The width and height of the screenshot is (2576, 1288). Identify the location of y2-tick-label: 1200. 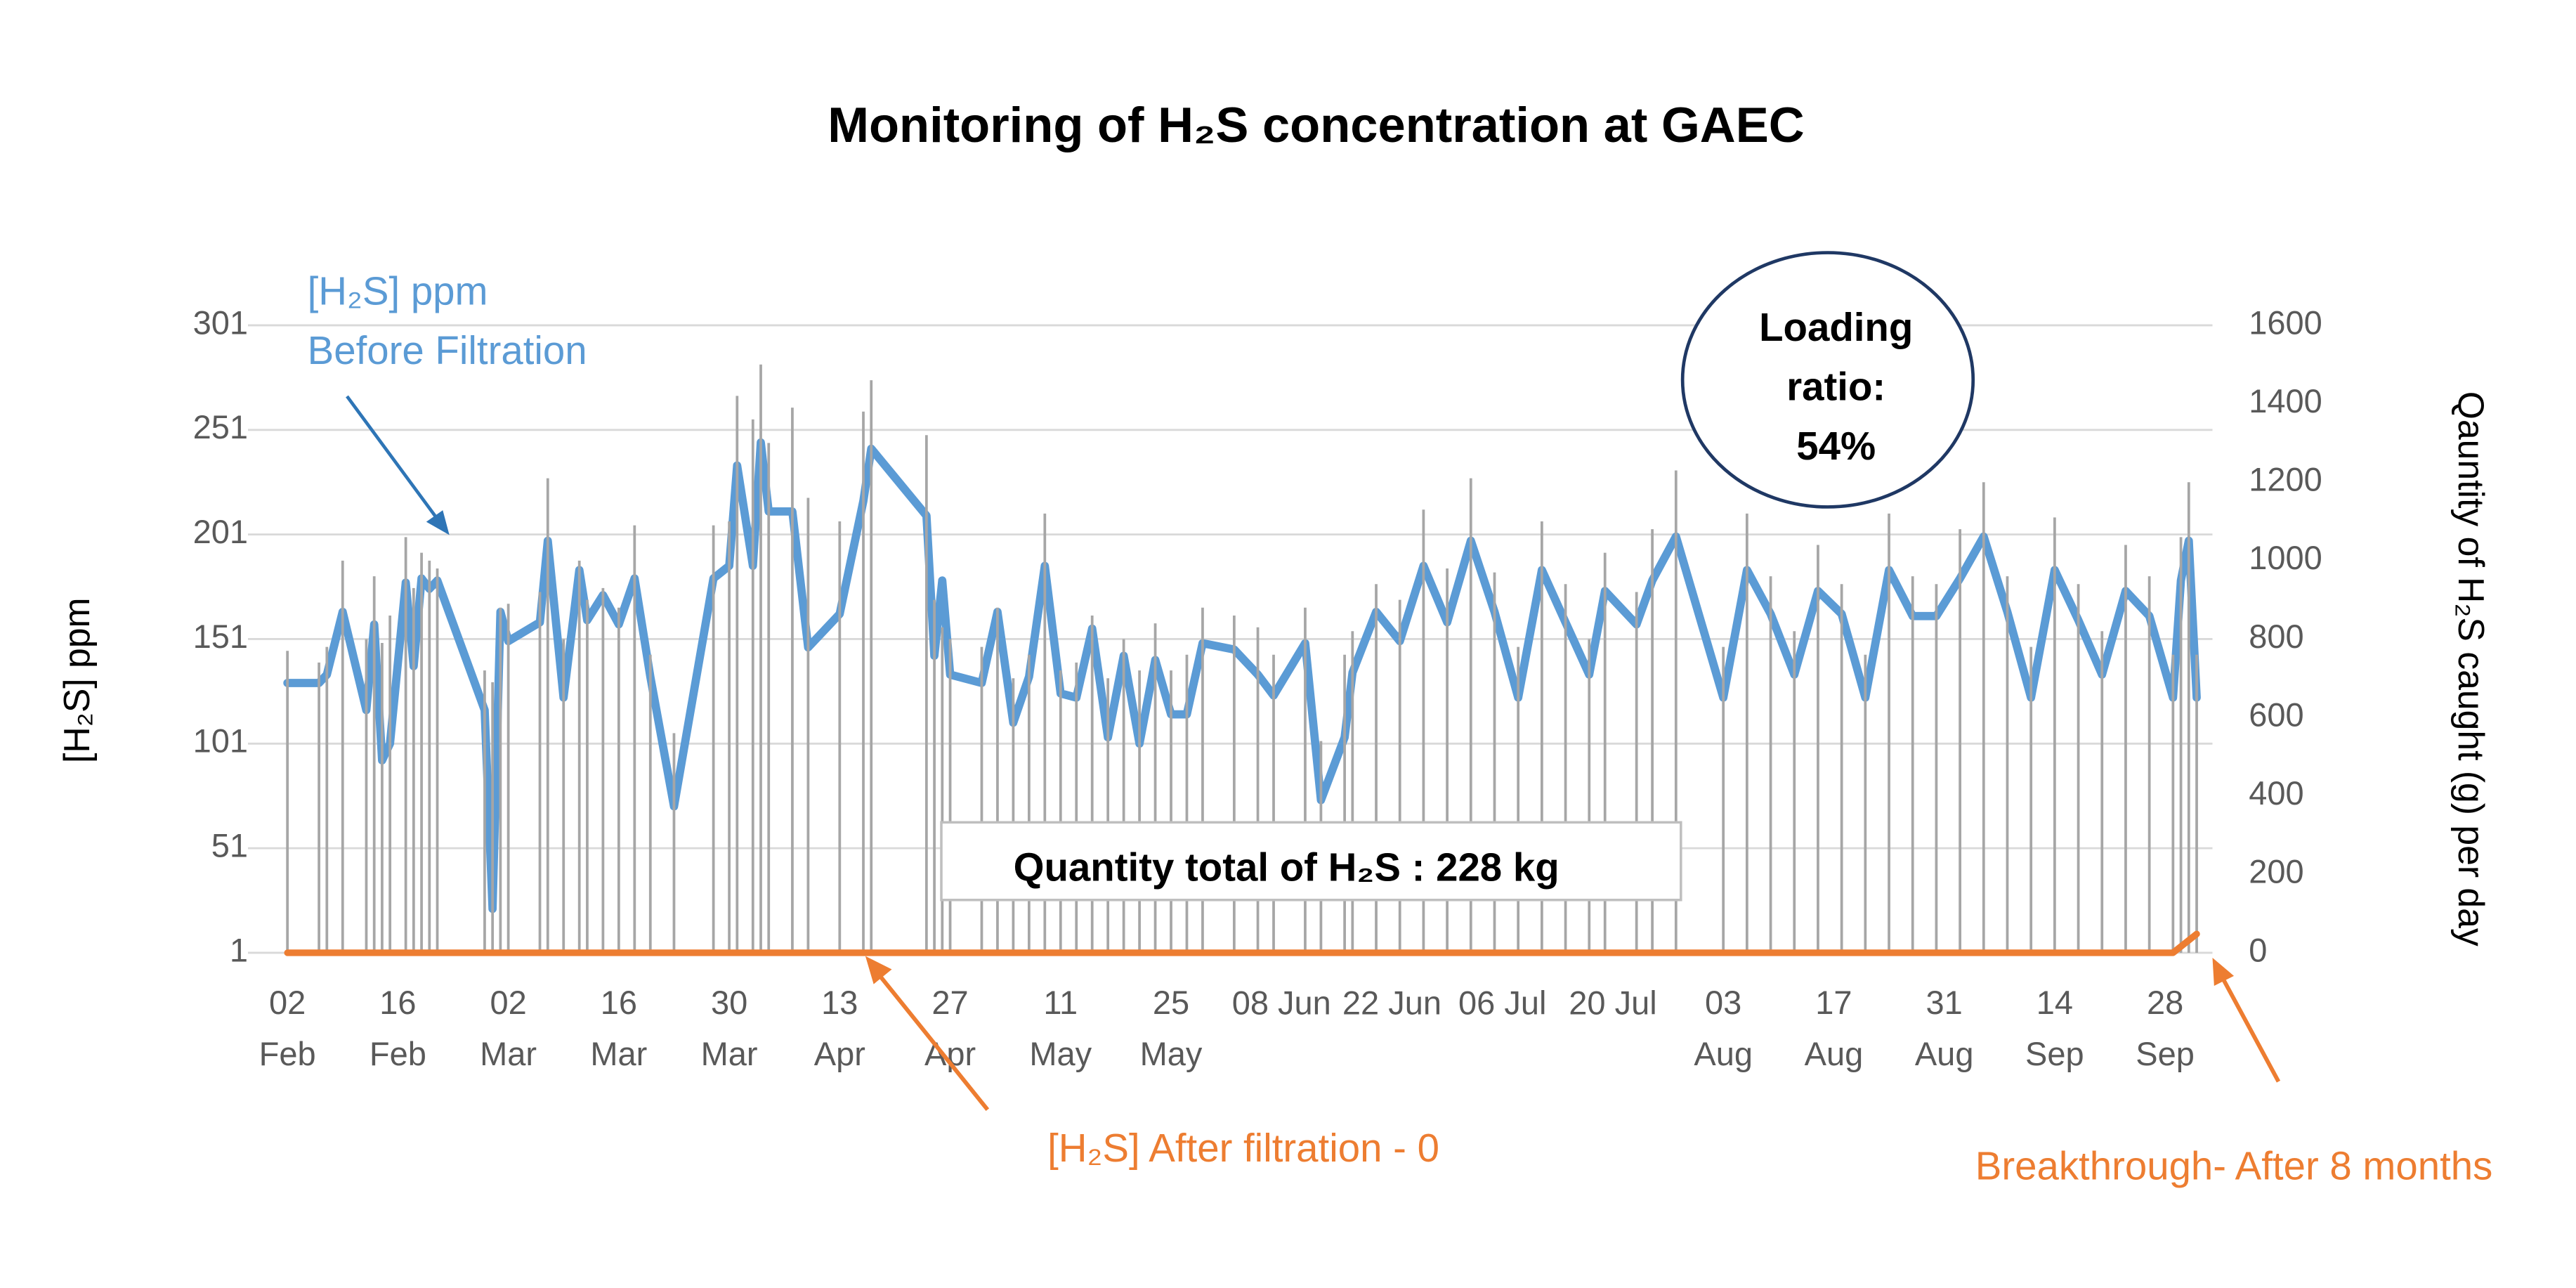
(2285, 479).